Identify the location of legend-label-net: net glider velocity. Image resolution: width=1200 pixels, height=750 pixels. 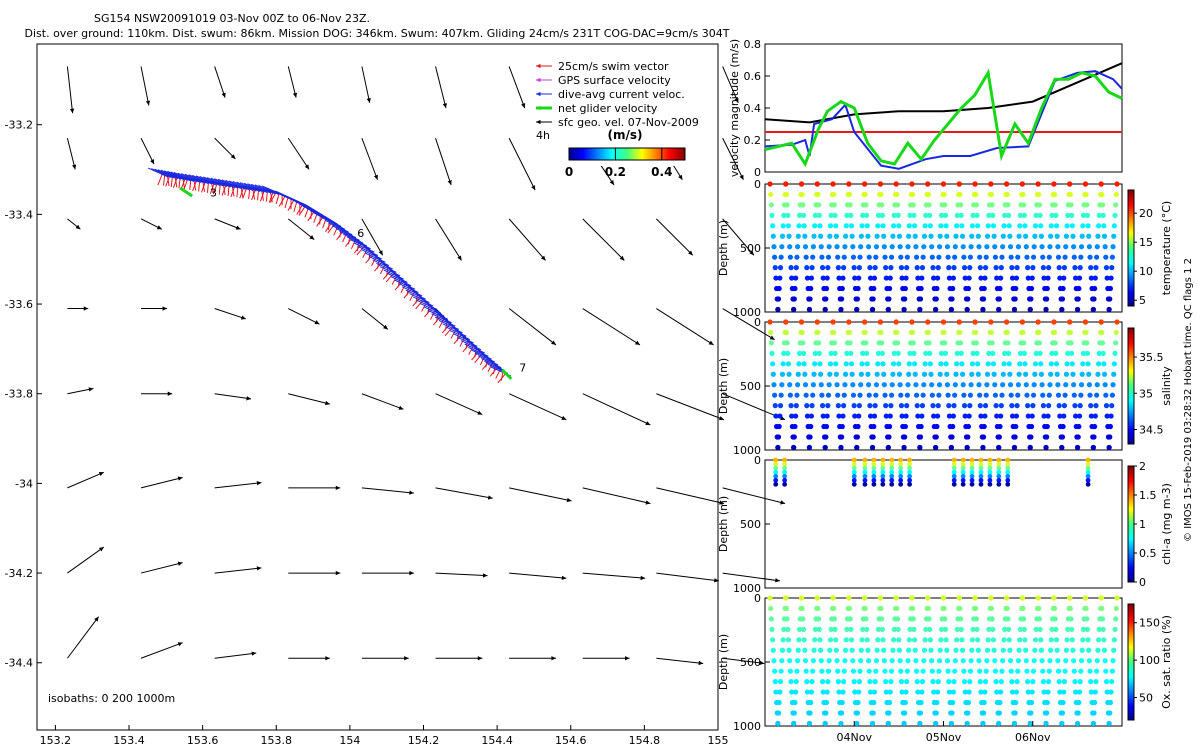
(608, 108).